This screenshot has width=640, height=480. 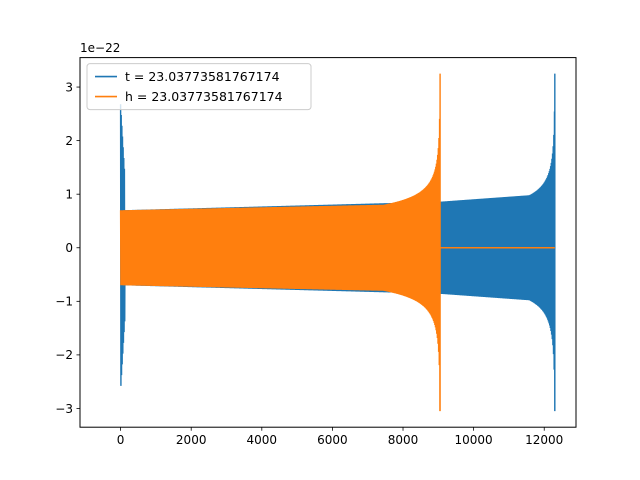 I want to click on y-tick-label: −2, so click(x=64, y=355).